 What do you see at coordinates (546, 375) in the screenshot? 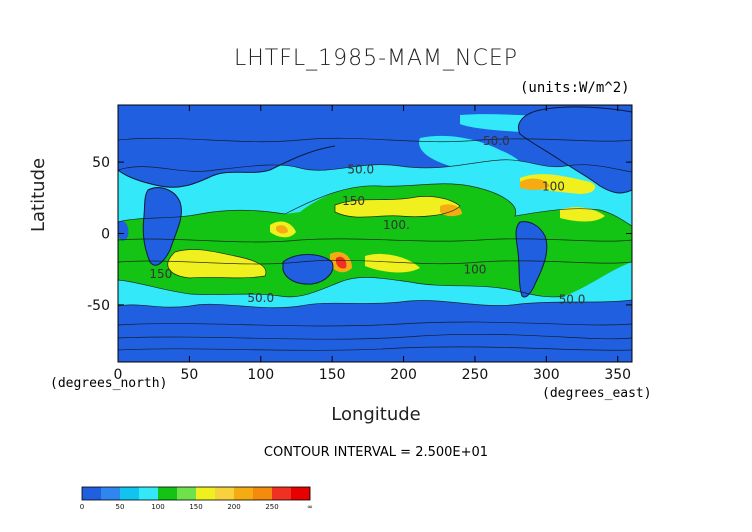
I see `x-tick-label: 300` at bounding box center [546, 375].